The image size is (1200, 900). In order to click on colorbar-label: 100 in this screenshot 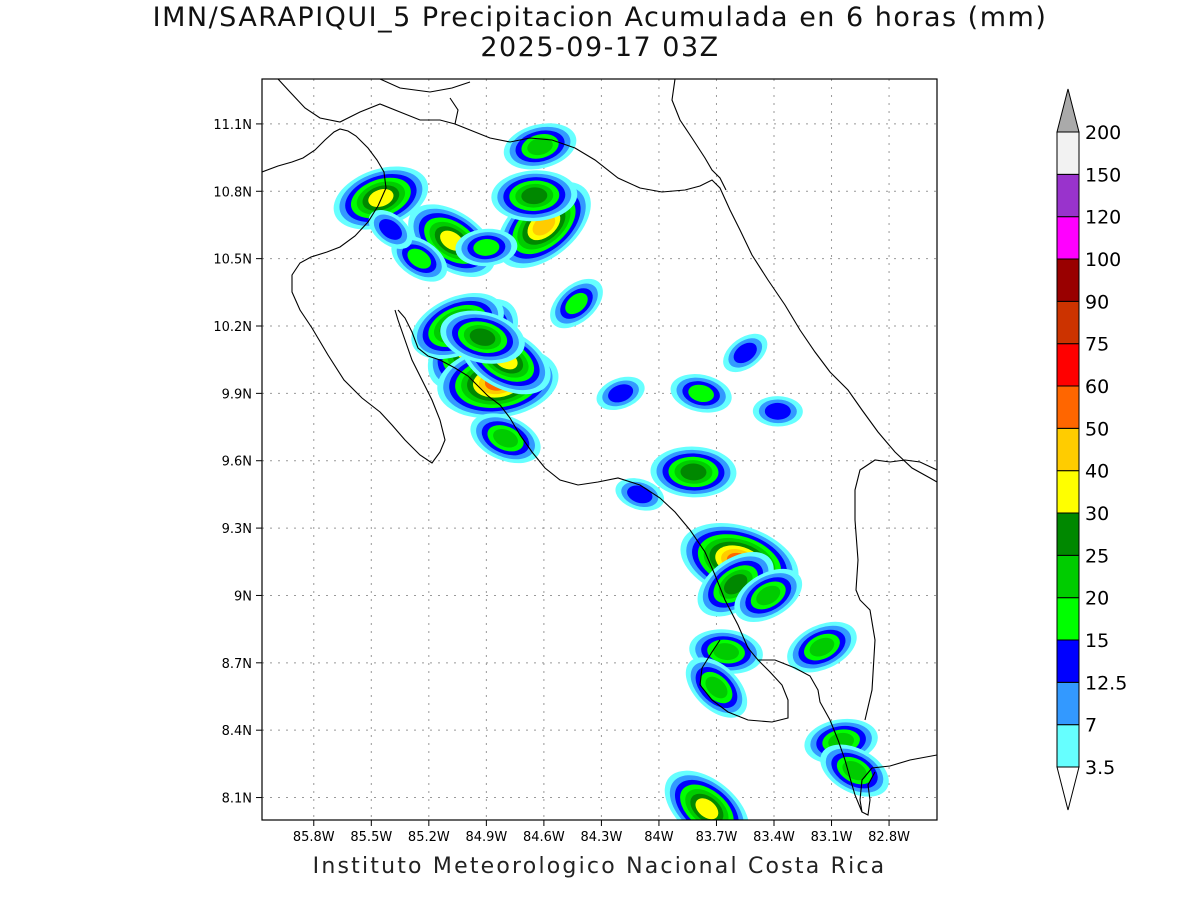, I will do `click(1103, 260)`.